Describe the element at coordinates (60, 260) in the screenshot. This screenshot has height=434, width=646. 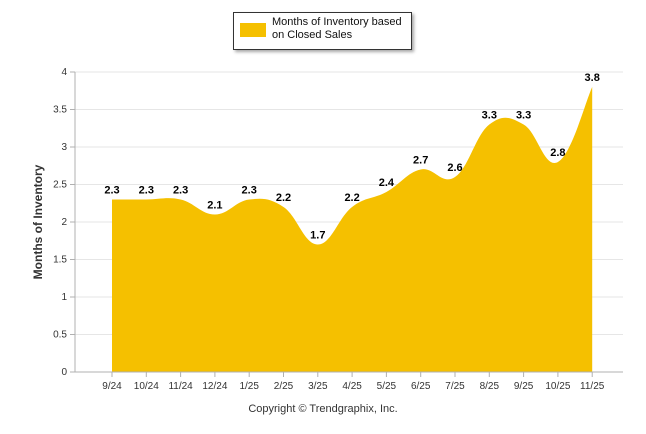
I see `y-tick-label: 1.5` at that location.